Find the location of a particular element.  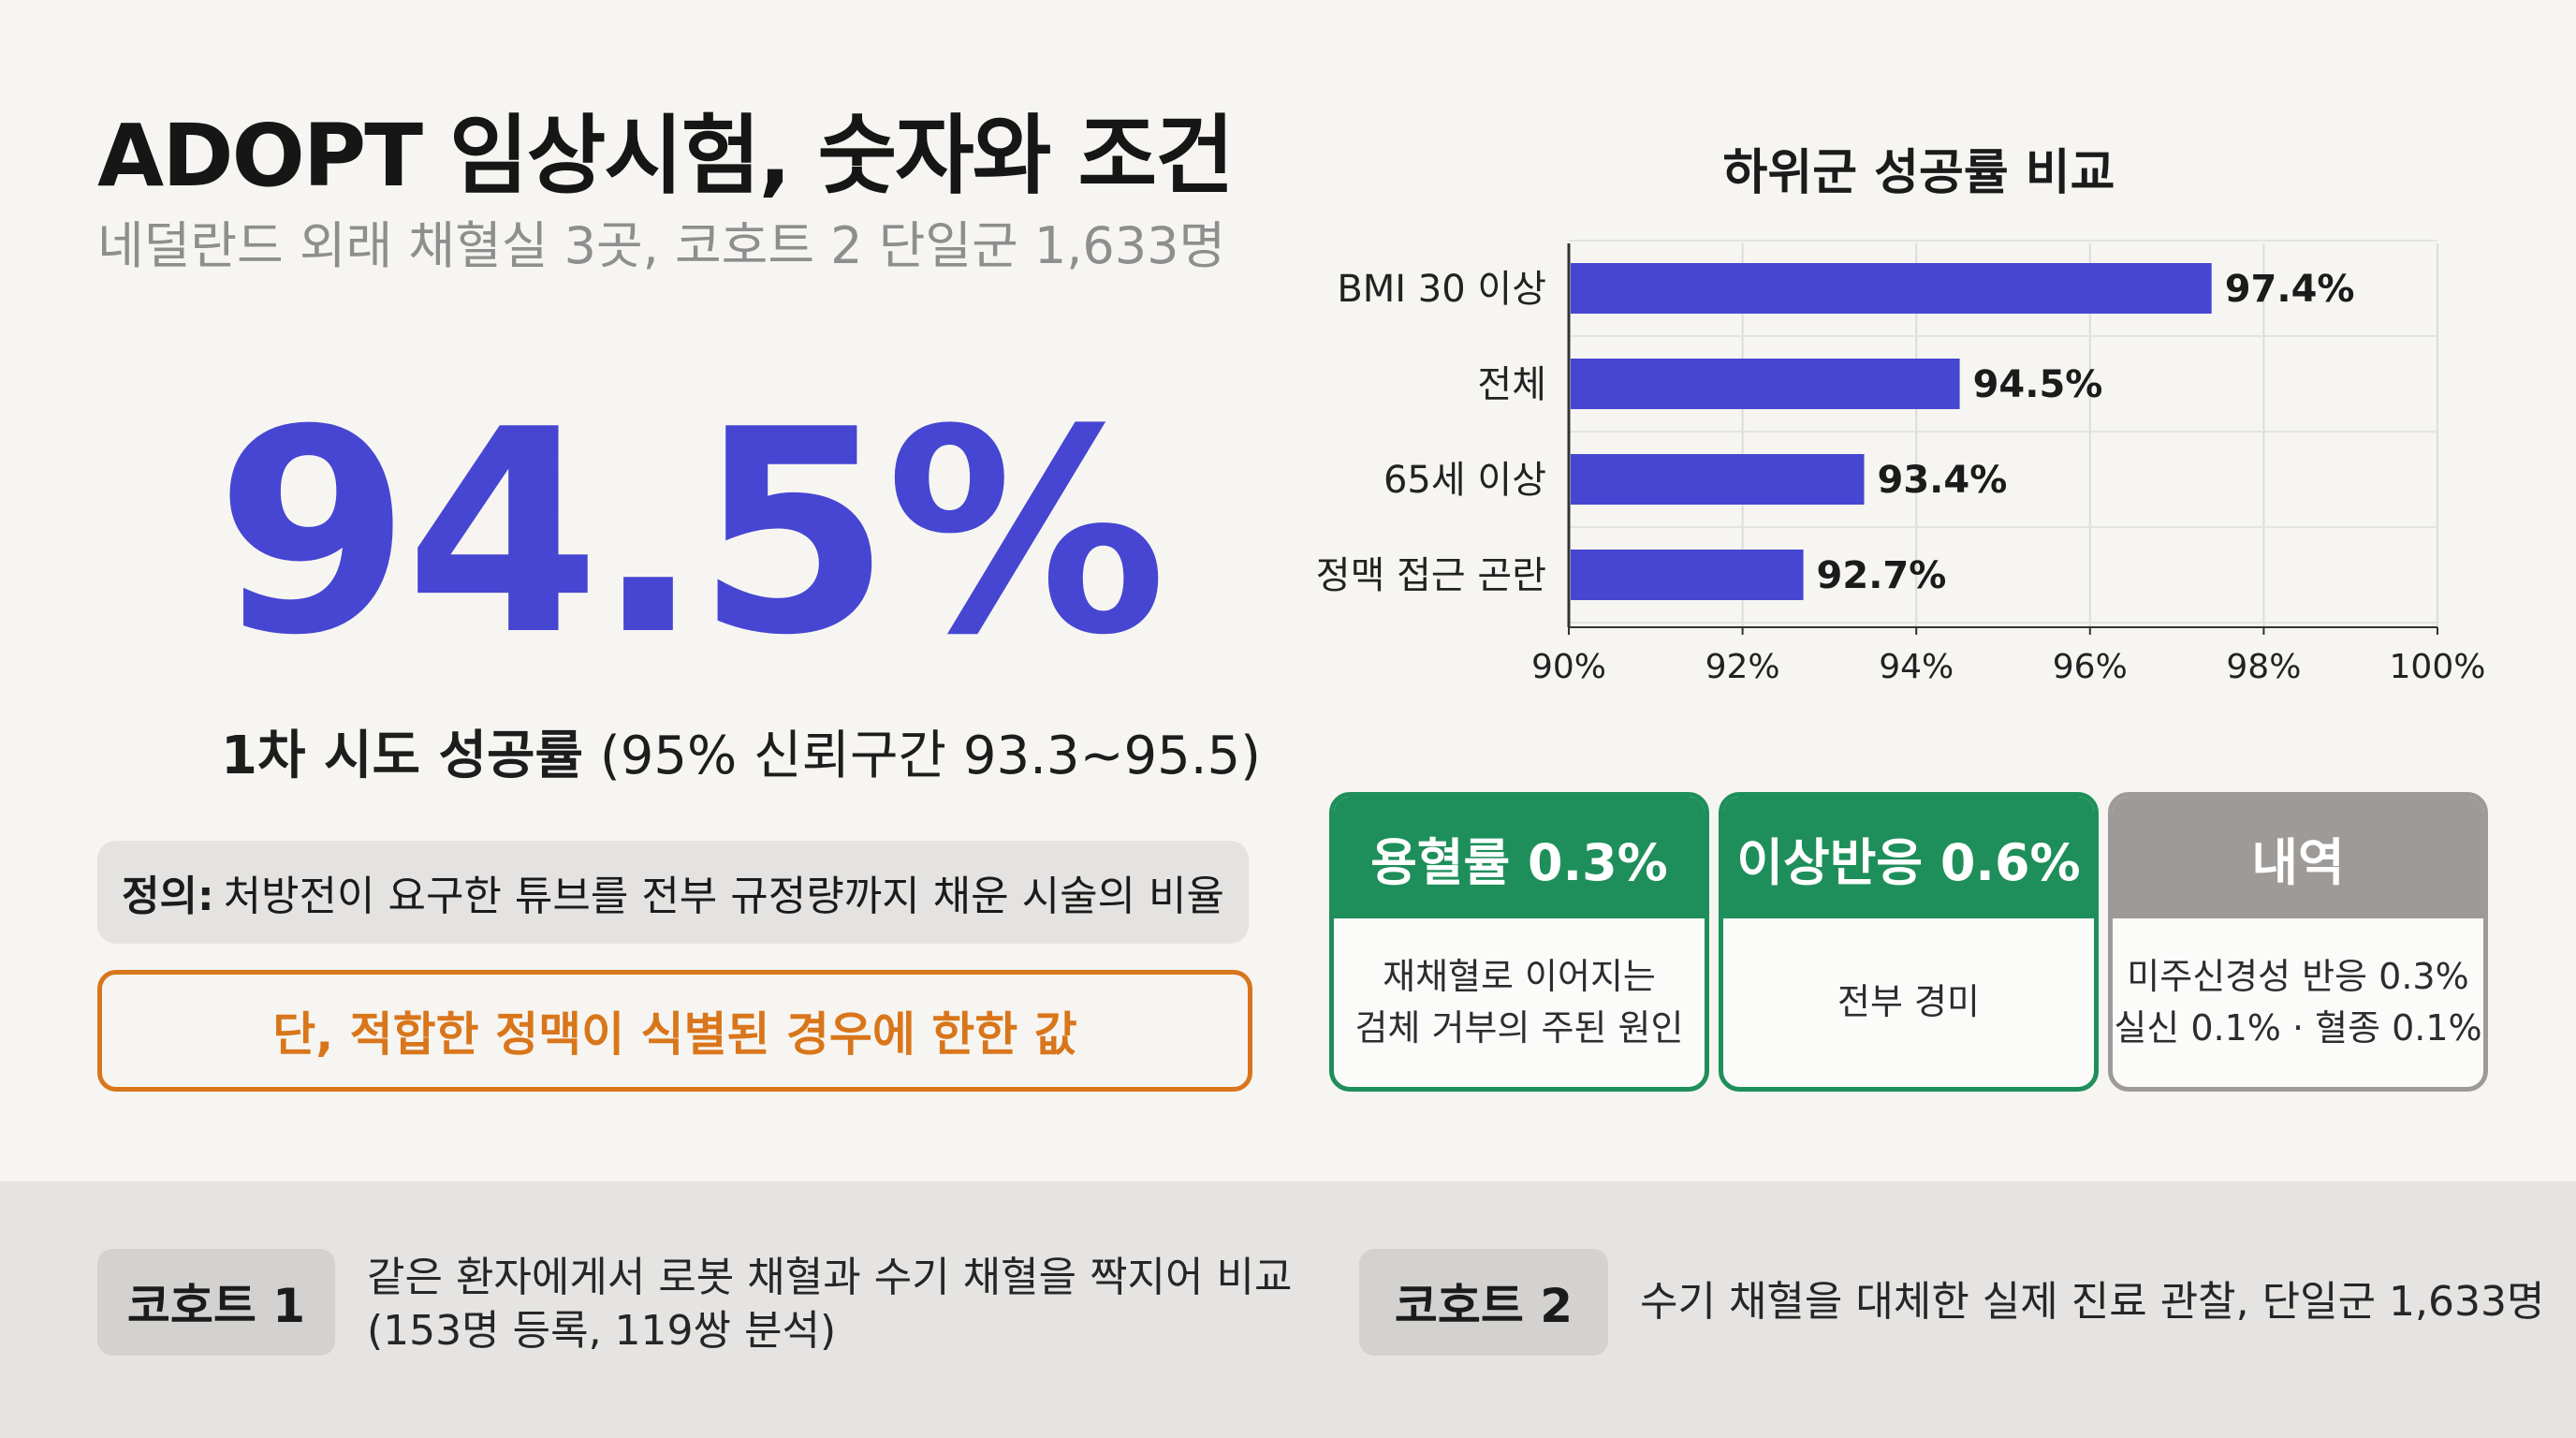

caveat-box: 단, 적합한 정맥이 식별된 경우에 한한 값 is located at coordinates (674, 1031).